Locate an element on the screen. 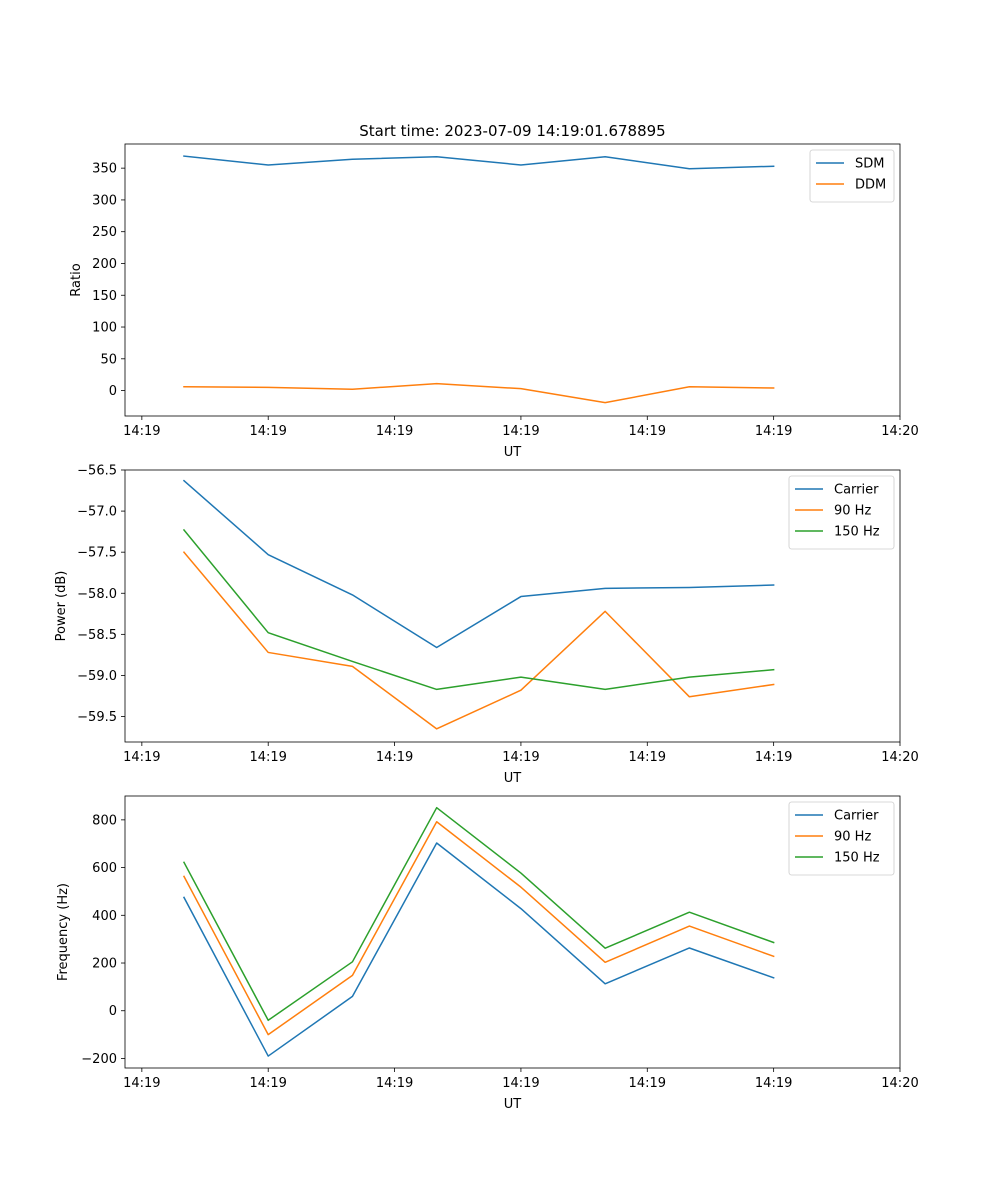 Image resolution: width=1000 pixels, height=1200 pixels. series-line-ddm is located at coordinates (479, 393).